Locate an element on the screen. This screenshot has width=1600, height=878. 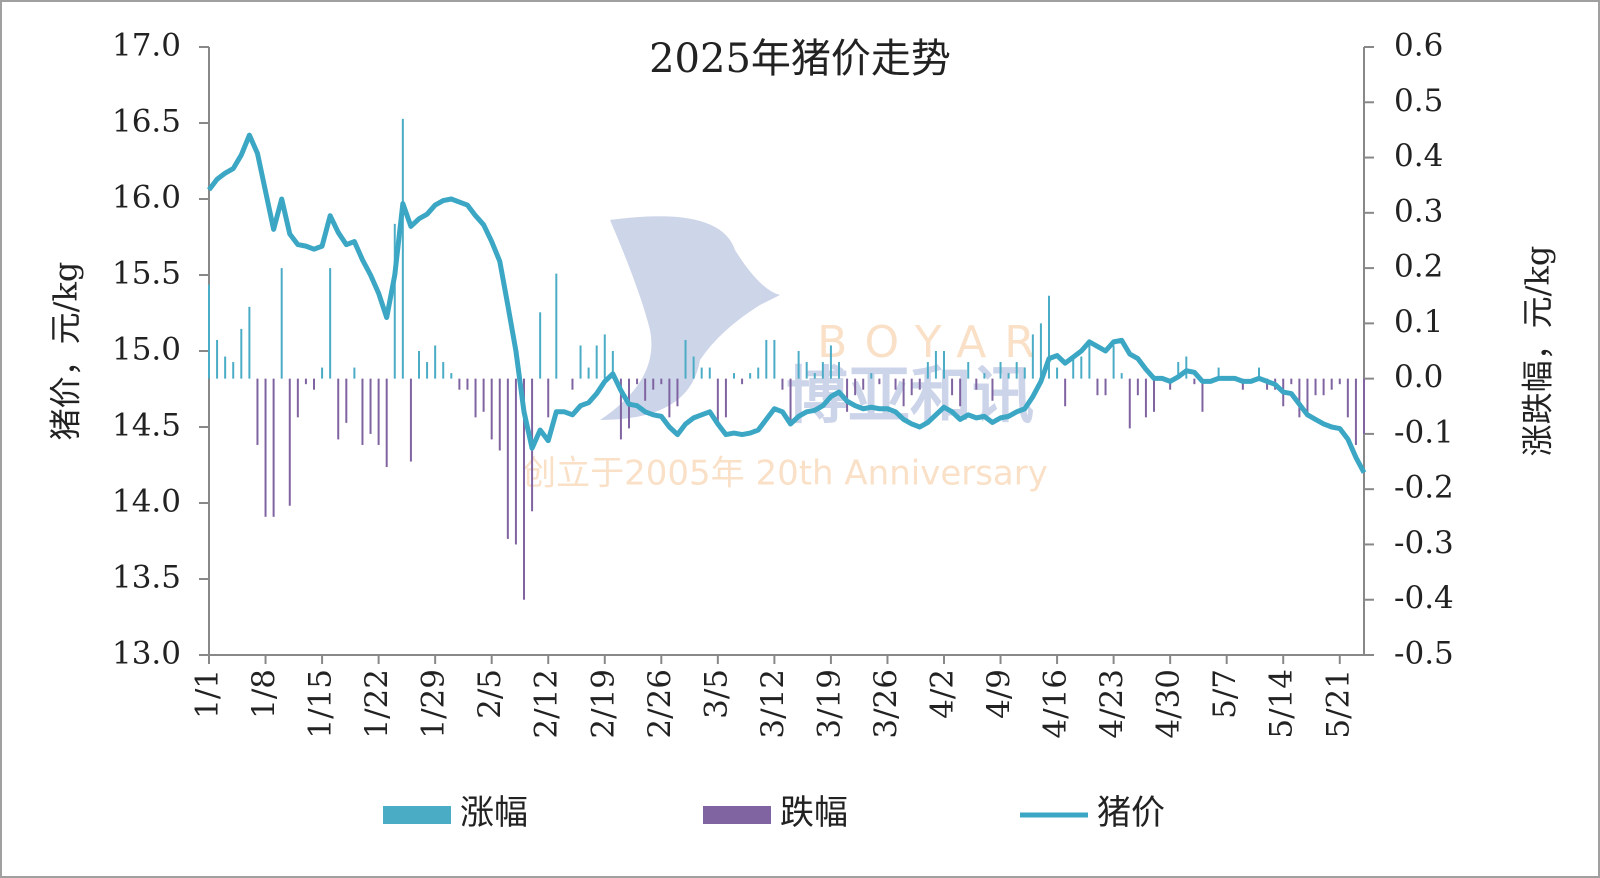
y2-tick-label: -0.1 is located at coordinates (1424, 432).